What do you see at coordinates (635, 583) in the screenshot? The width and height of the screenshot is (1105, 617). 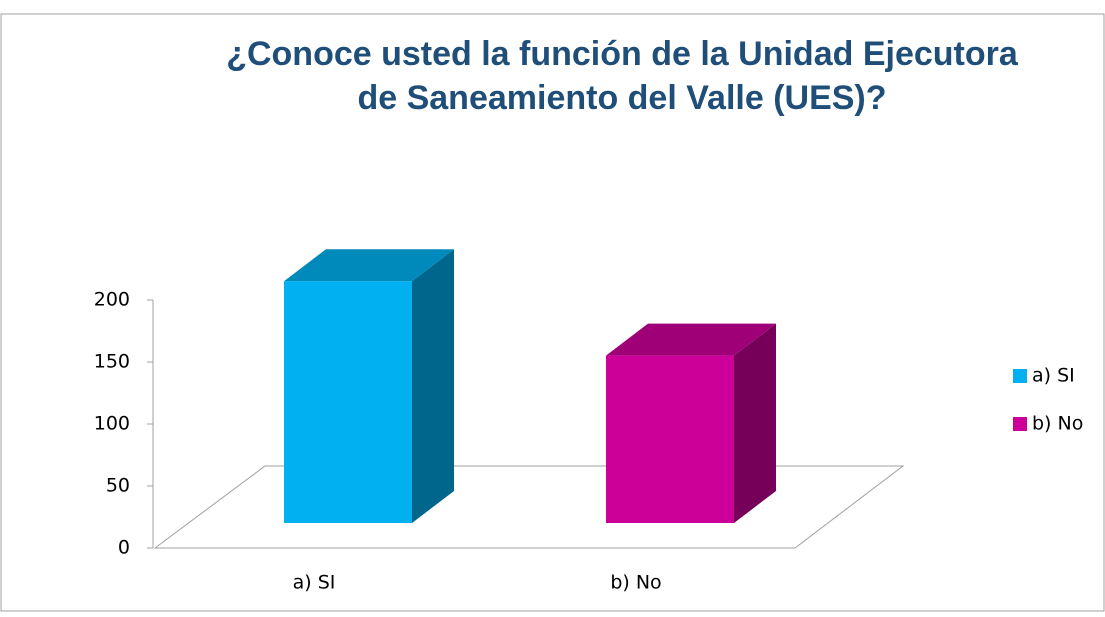 I see `x-tick-label: b) No` at bounding box center [635, 583].